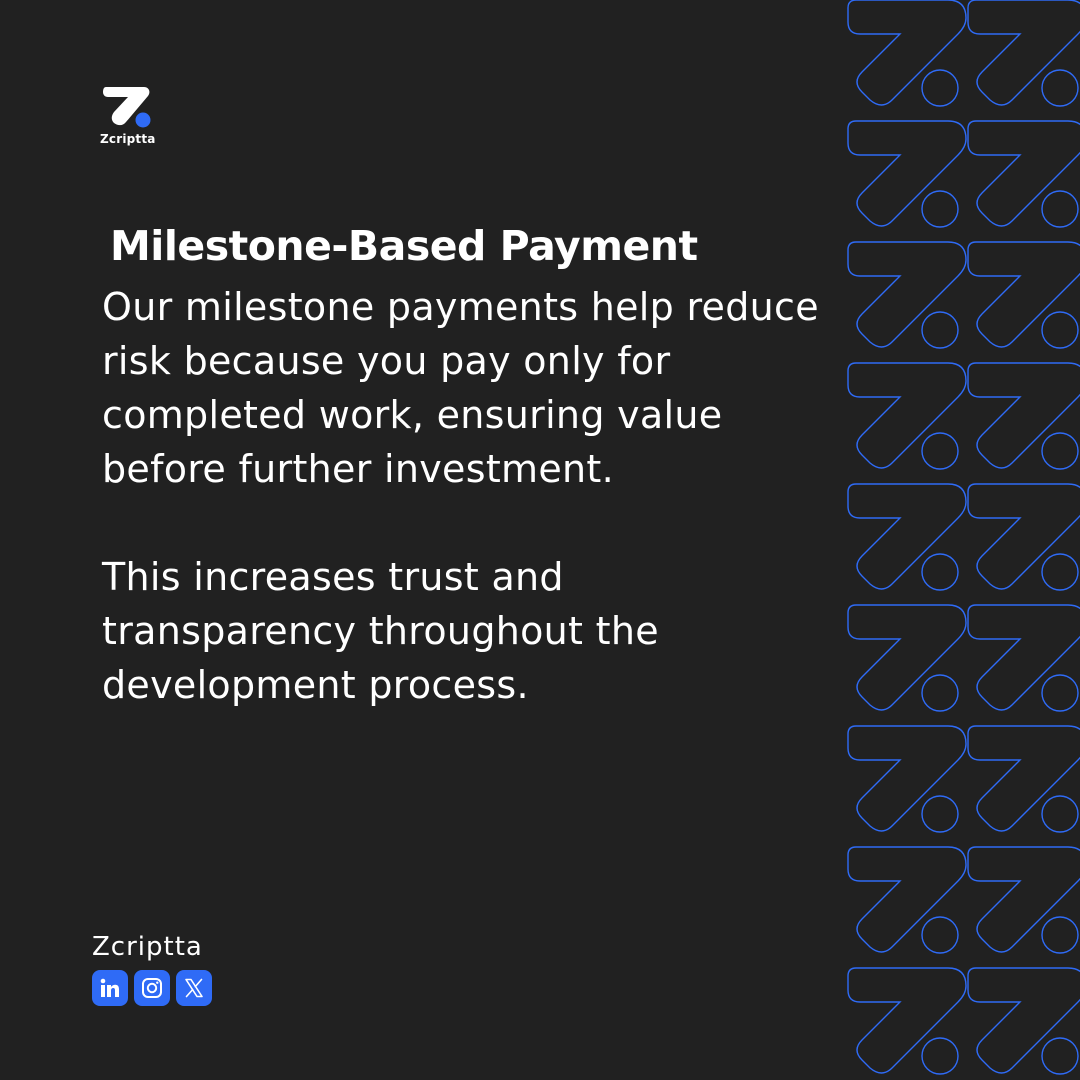 This screenshot has height=1080, width=1080. I want to click on social-links, so click(152, 988).